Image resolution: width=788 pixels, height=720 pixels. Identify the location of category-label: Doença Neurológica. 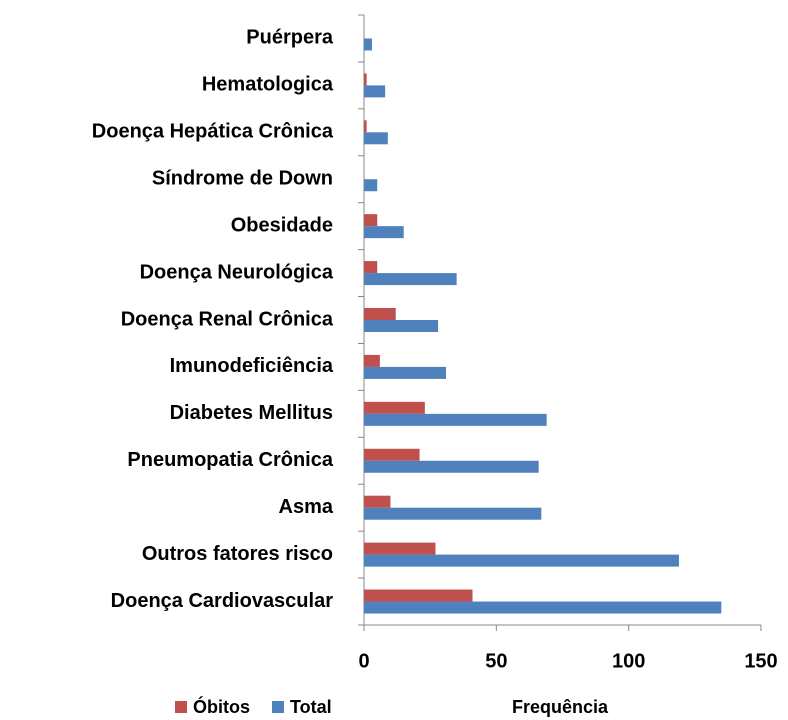
(237, 272).